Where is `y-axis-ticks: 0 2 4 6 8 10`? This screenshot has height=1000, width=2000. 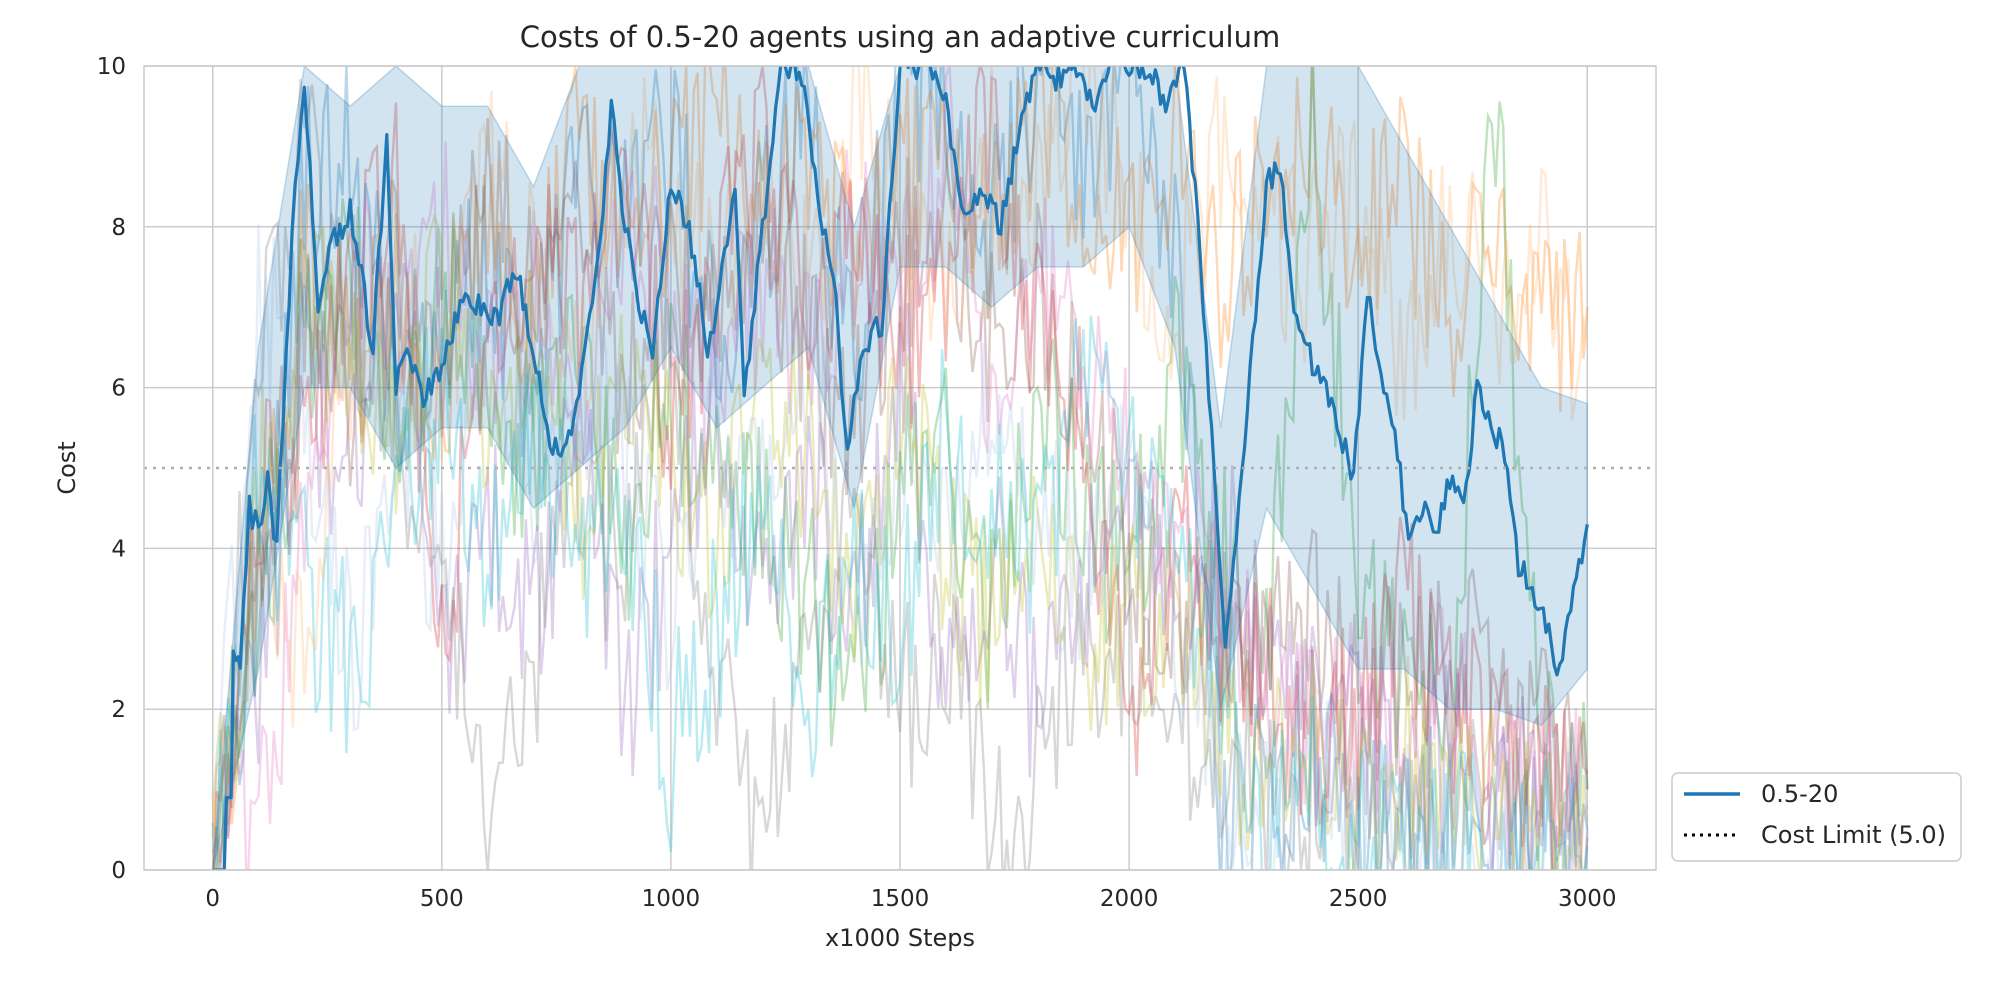
y-axis-ticks: 0 2 4 6 8 10 is located at coordinates (111, 469).